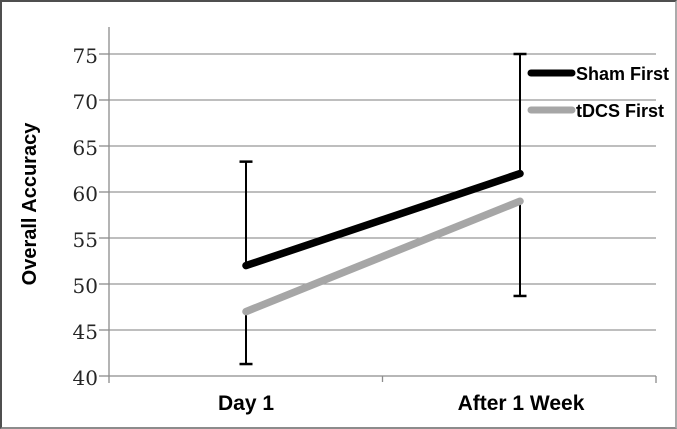 The height and width of the screenshot is (429, 677). Describe the element at coordinates (85, 148) in the screenshot. I see `y-tick-label: 65` at that location.